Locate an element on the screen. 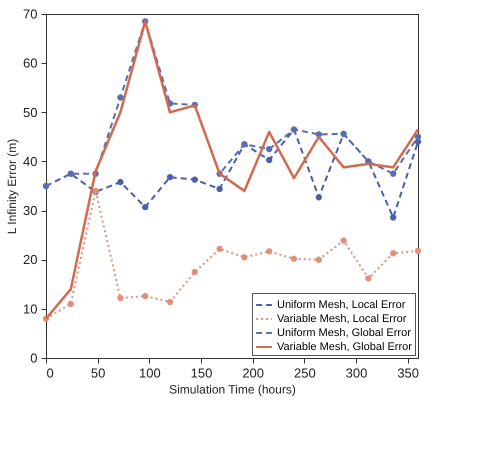 The image size is (483, 456). legend-label: Variable Mesh, Local Error is located at coordinates (342, 319).